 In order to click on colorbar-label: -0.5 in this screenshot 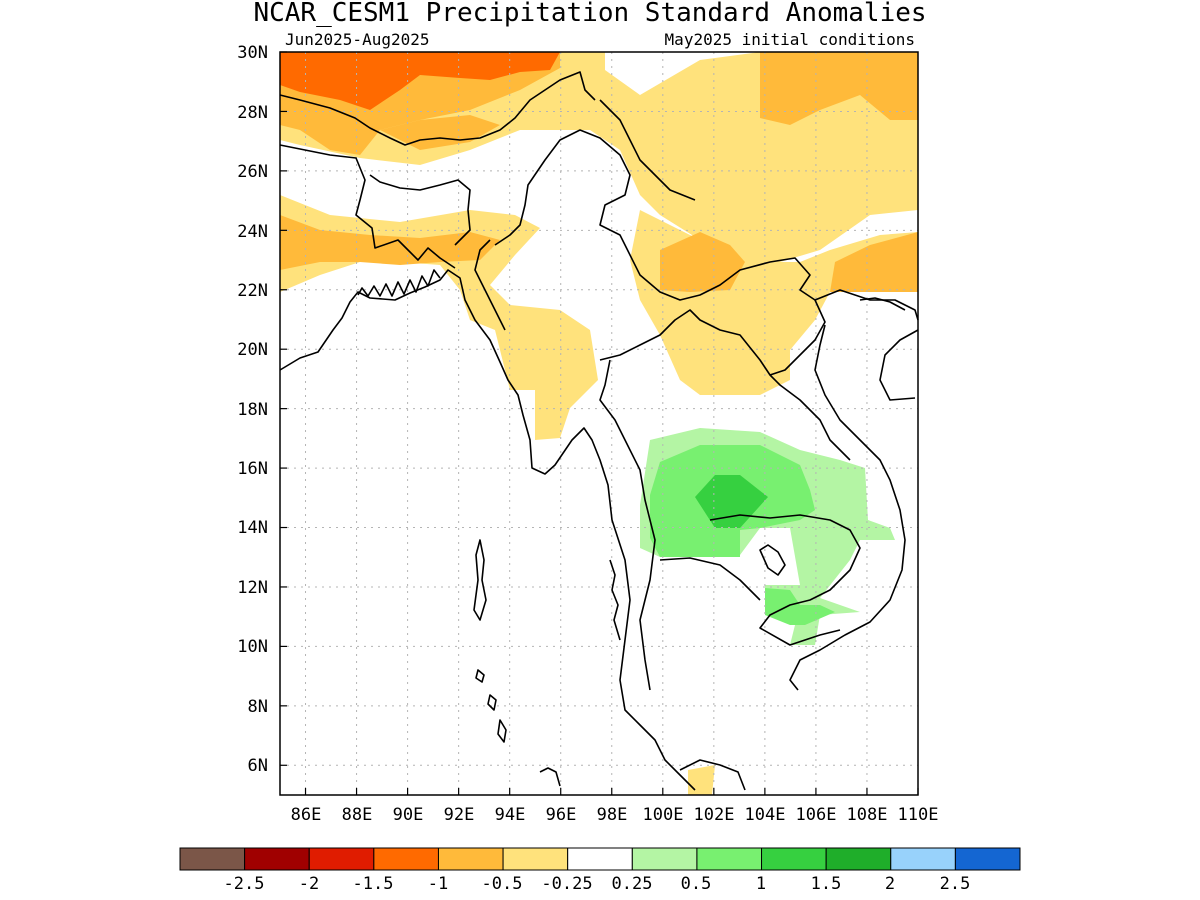, I will do `click(502, 884)`.